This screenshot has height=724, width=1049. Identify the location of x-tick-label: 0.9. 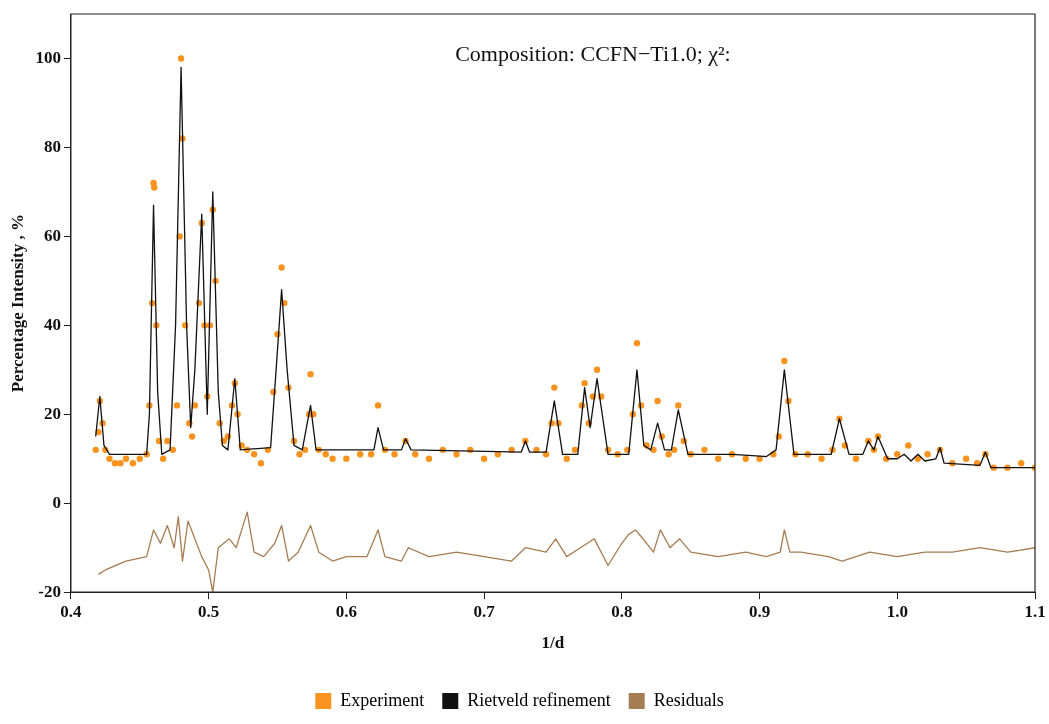
(759, 611).